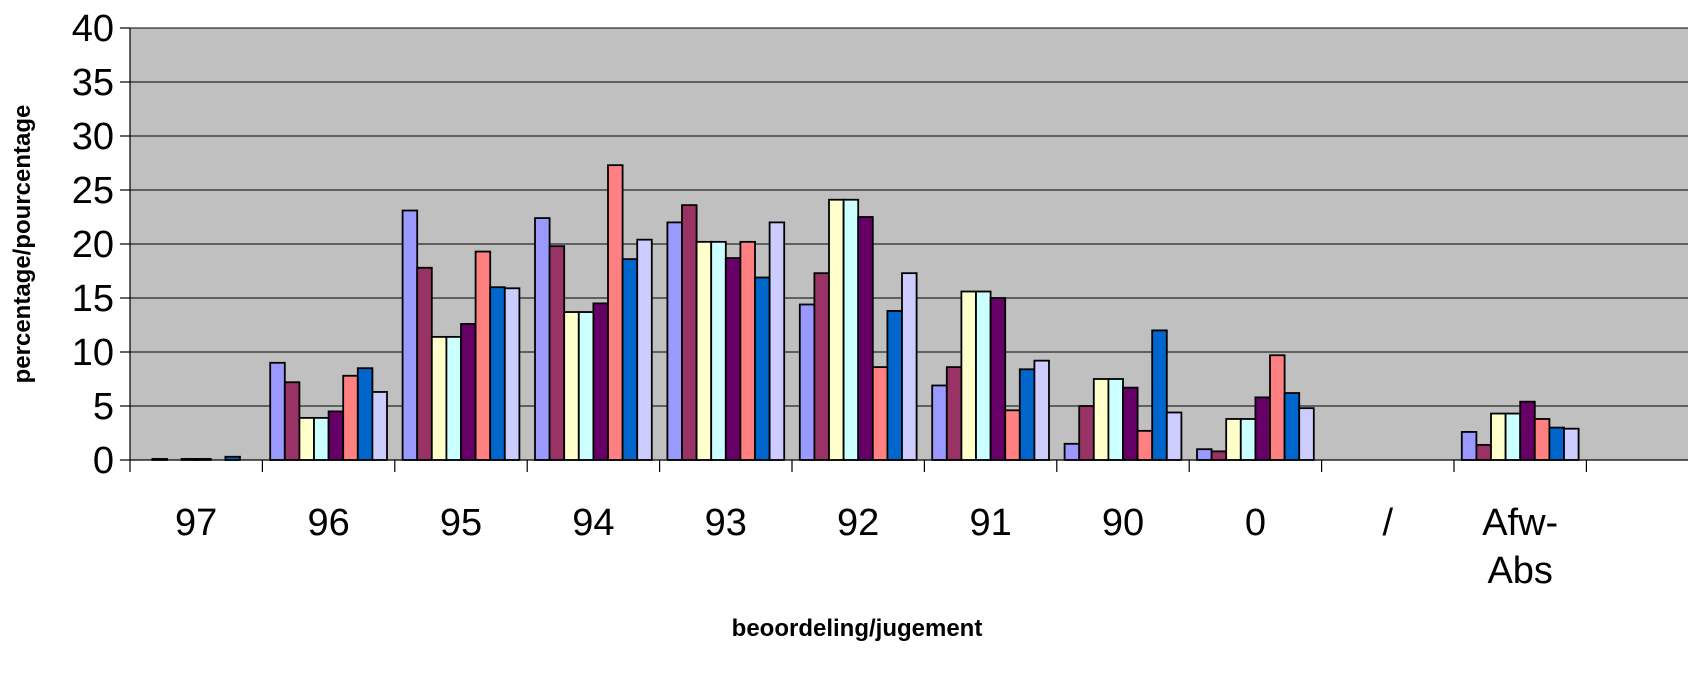 The image size is (1688, 690). Describe the element at coordinates (593, 523) in the screenshot. I see `x-tick-label: 94` at that location.